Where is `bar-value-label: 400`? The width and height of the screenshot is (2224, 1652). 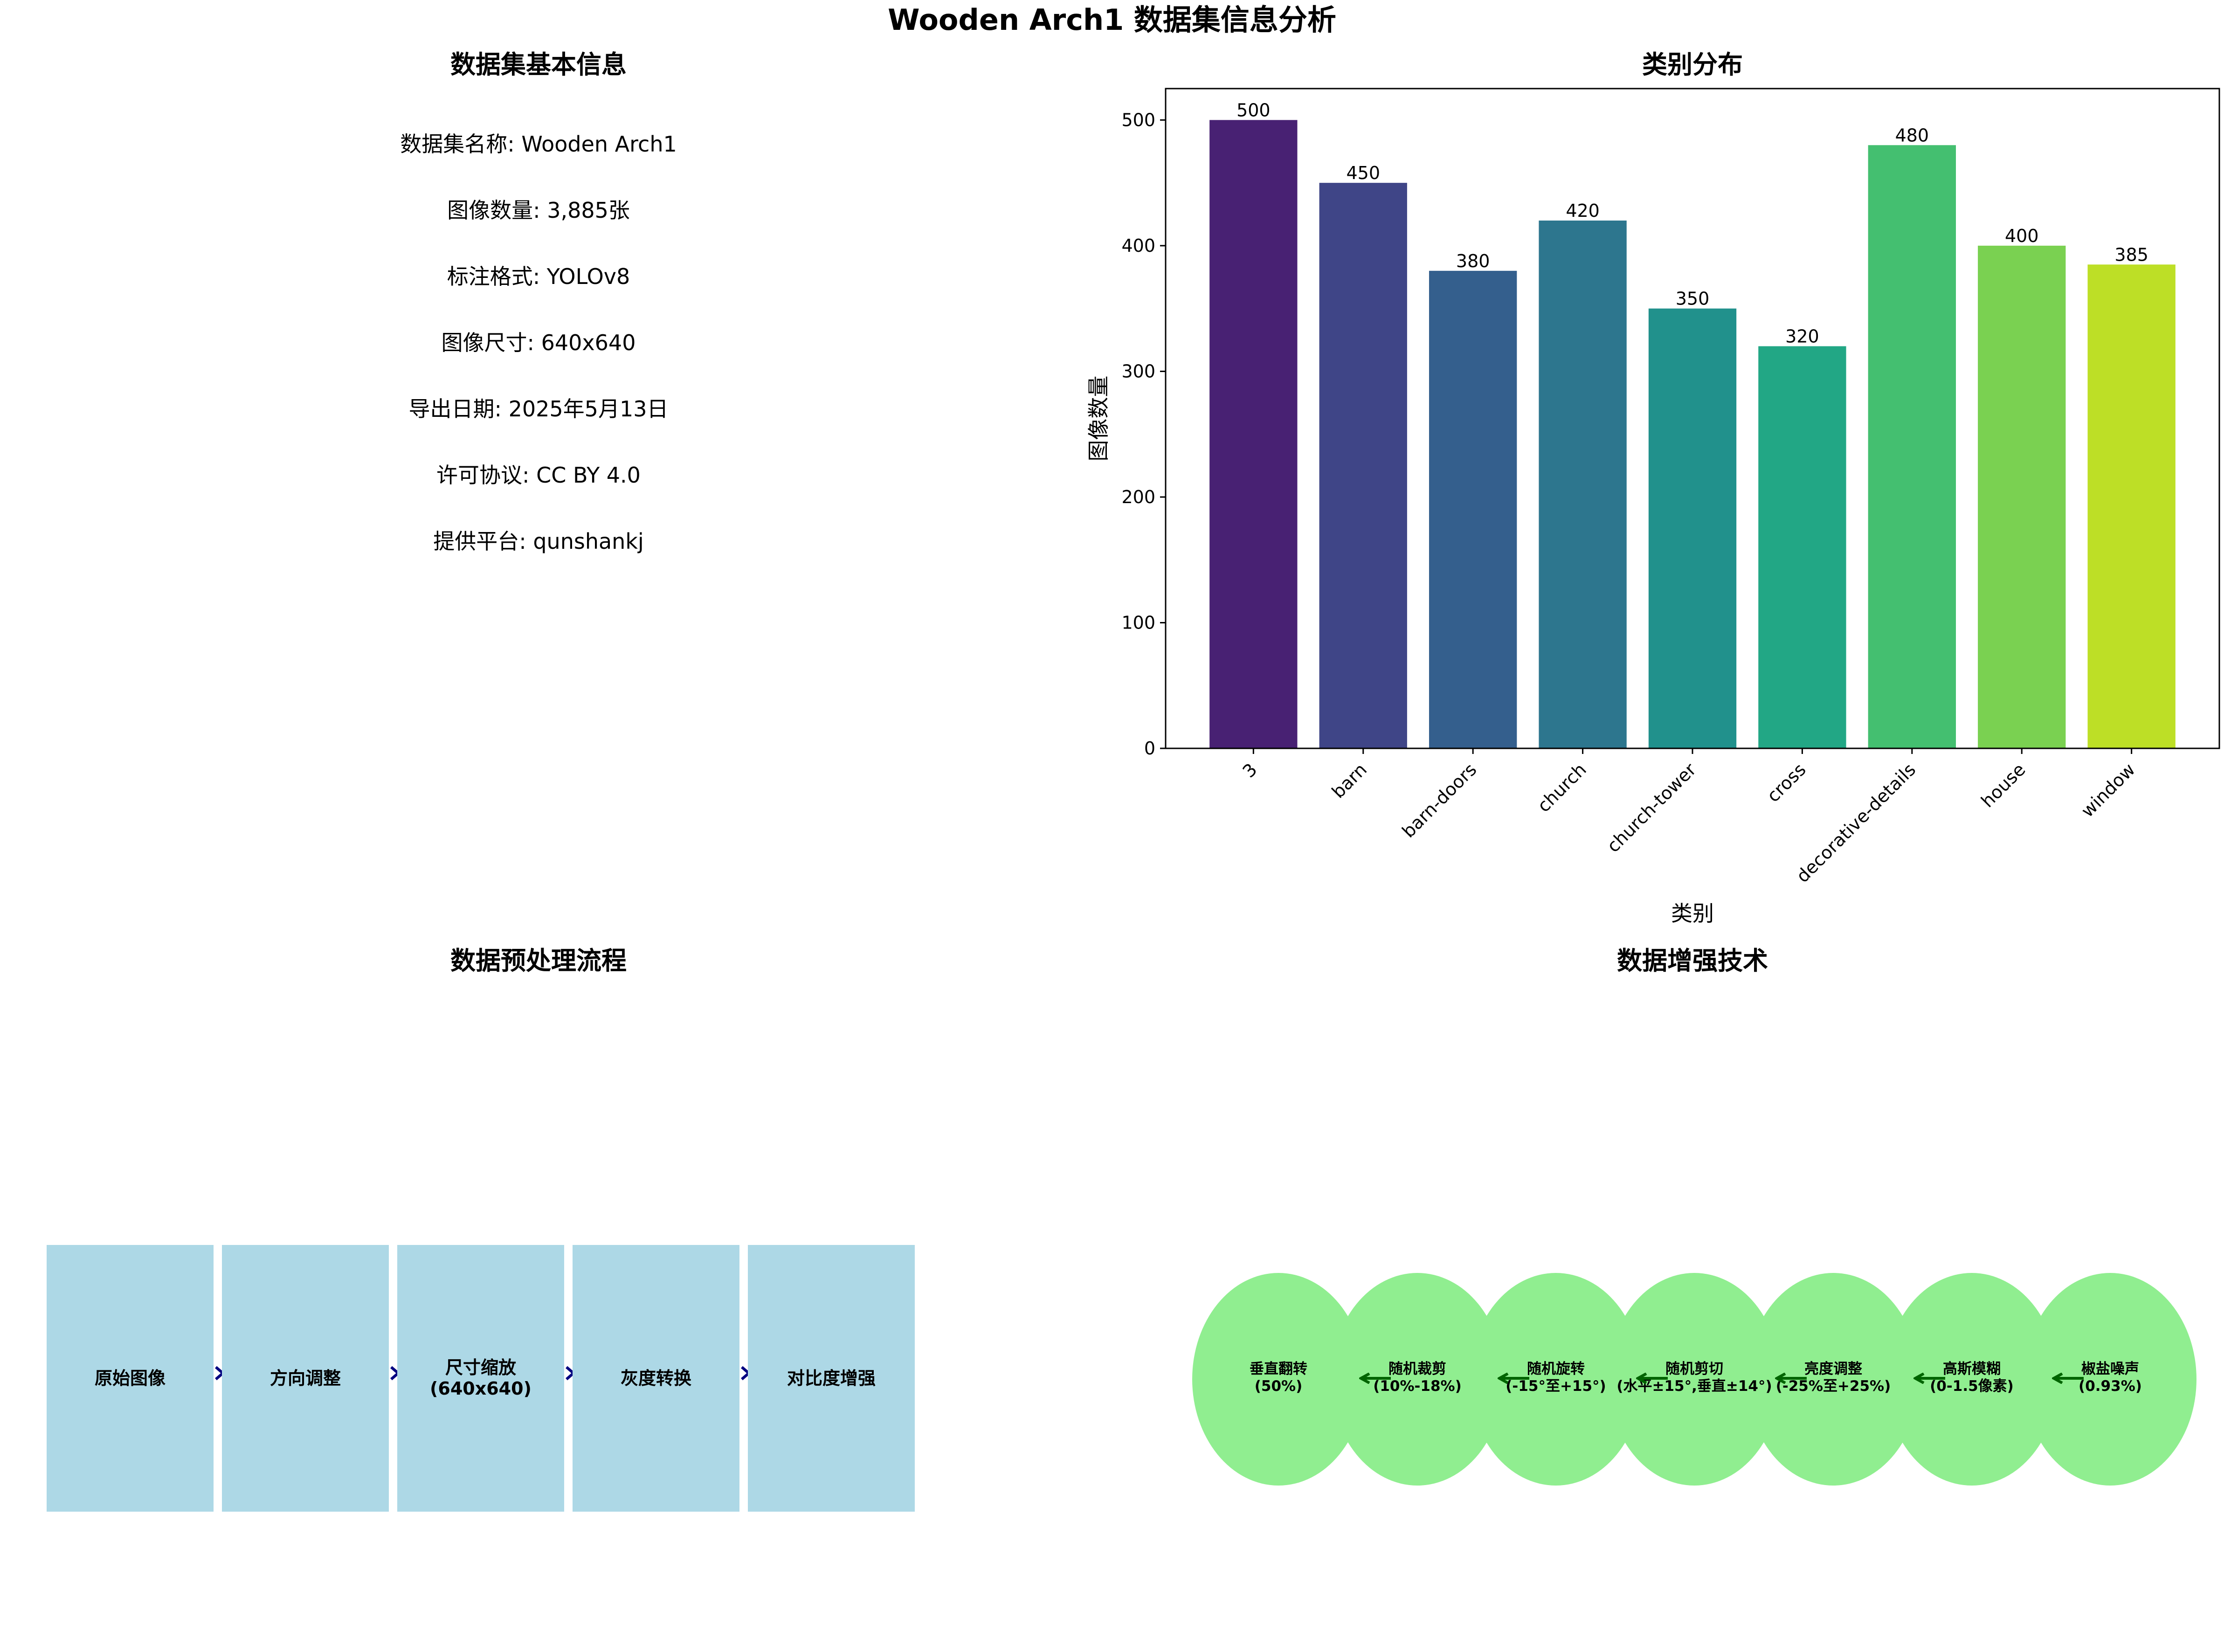
bar-value-label: 400 is located at coordinates (2022, 236).